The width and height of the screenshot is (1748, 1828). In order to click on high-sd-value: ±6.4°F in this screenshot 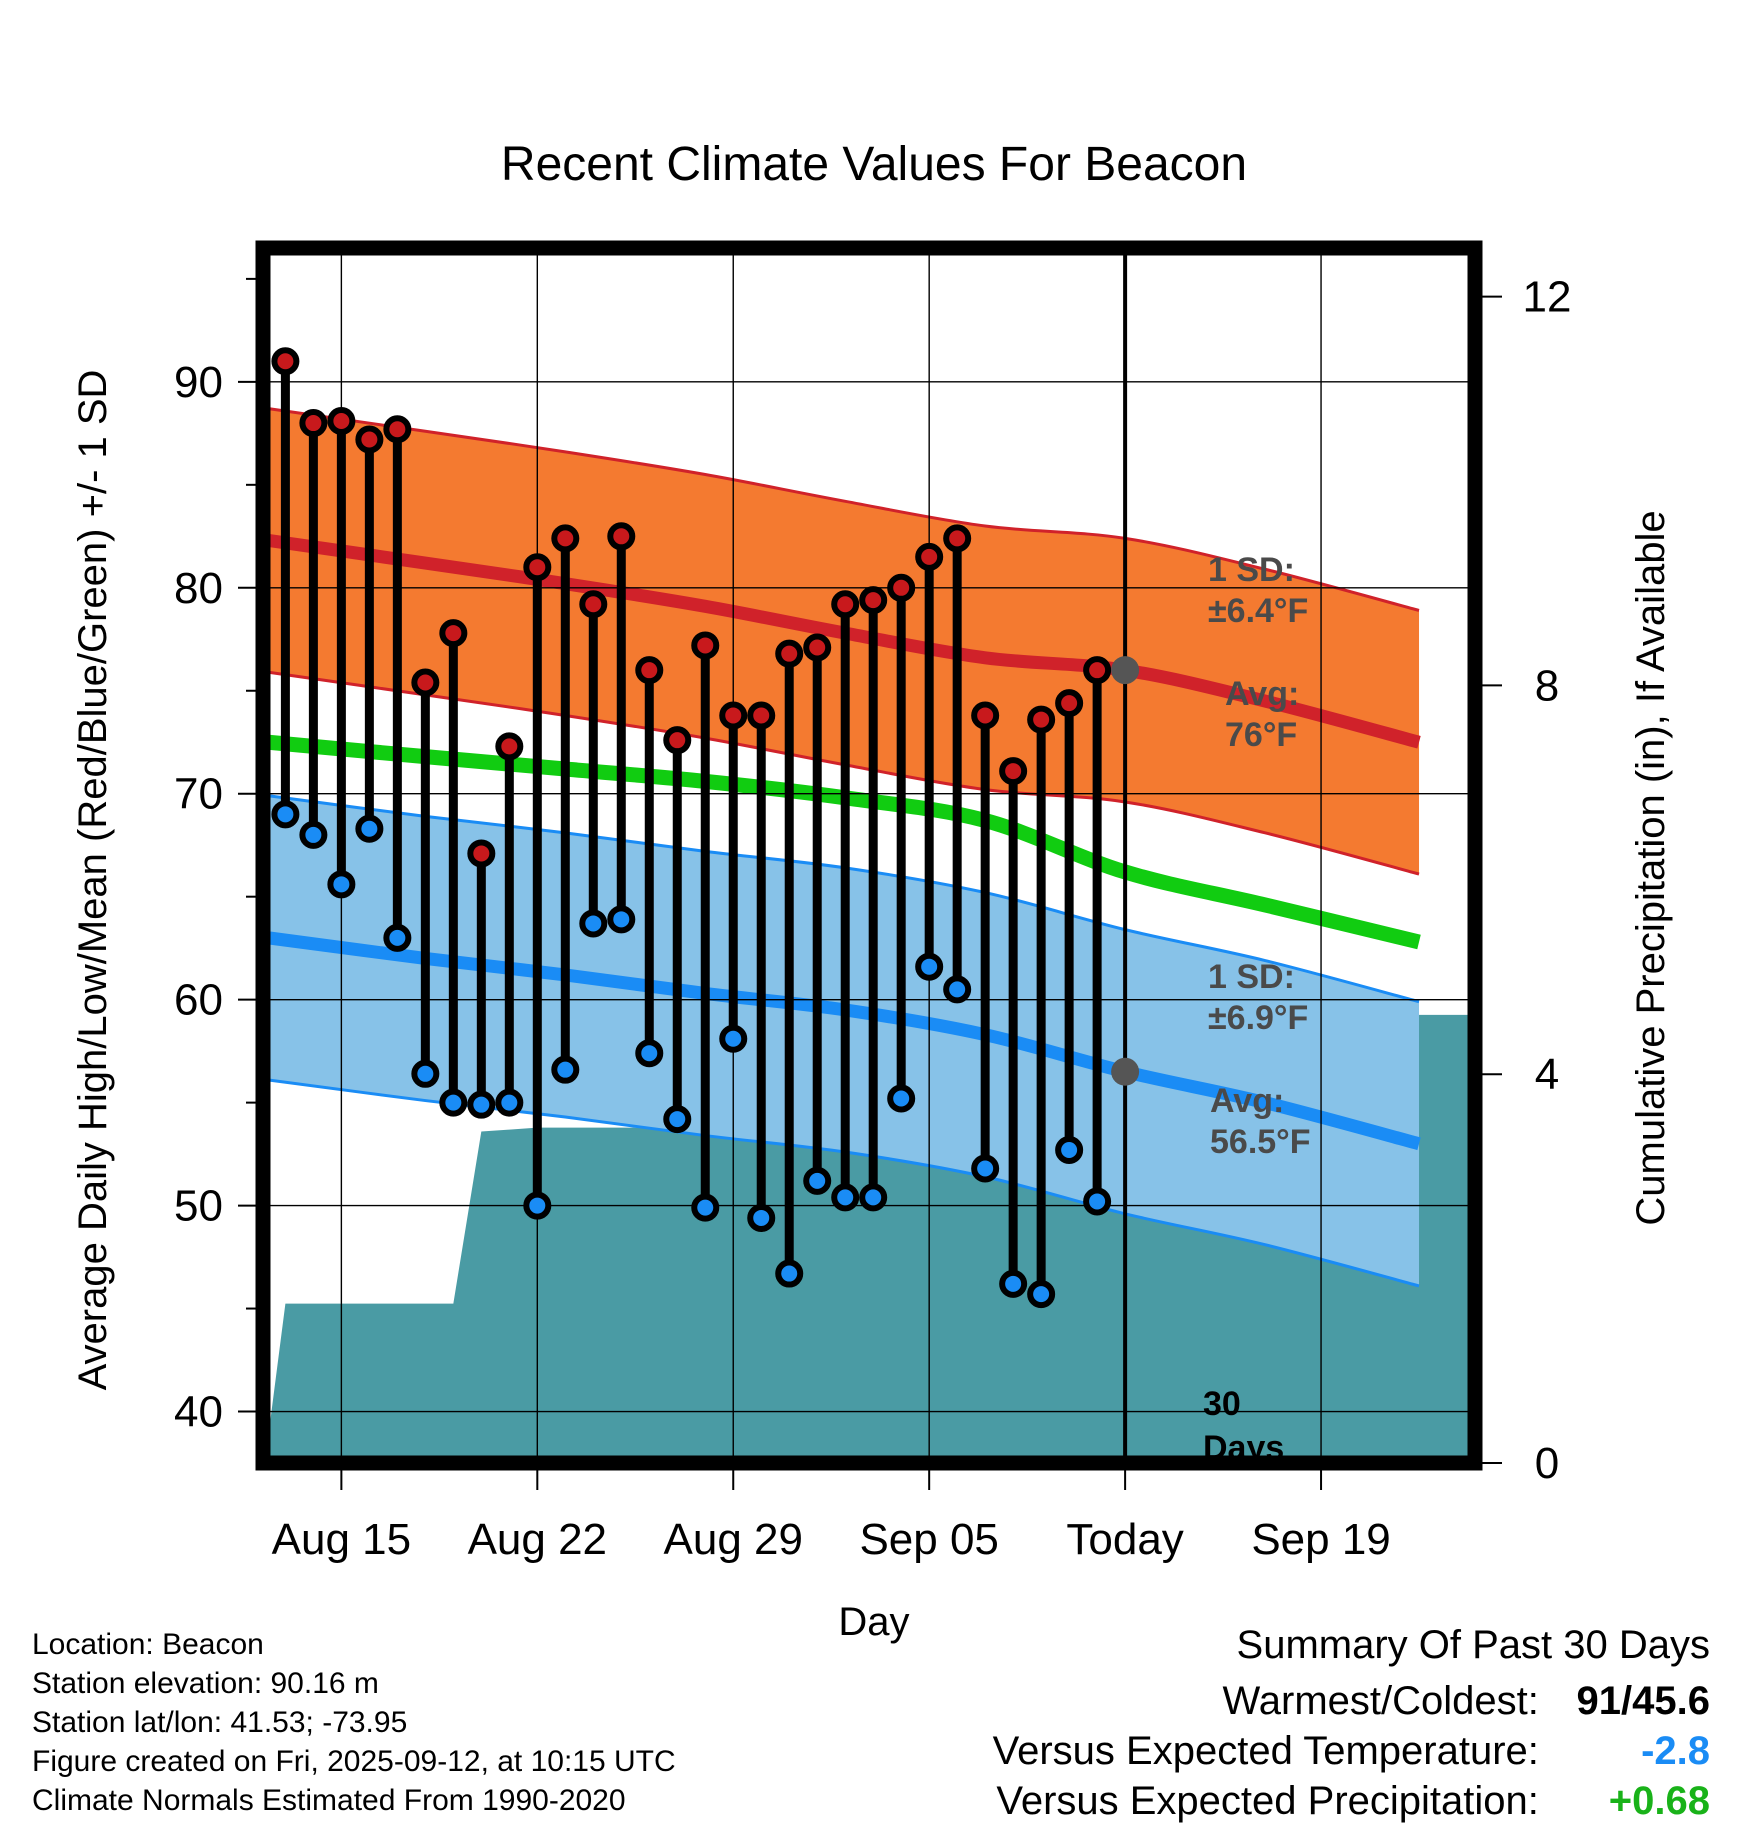, I will do `click(1258, 611)`.